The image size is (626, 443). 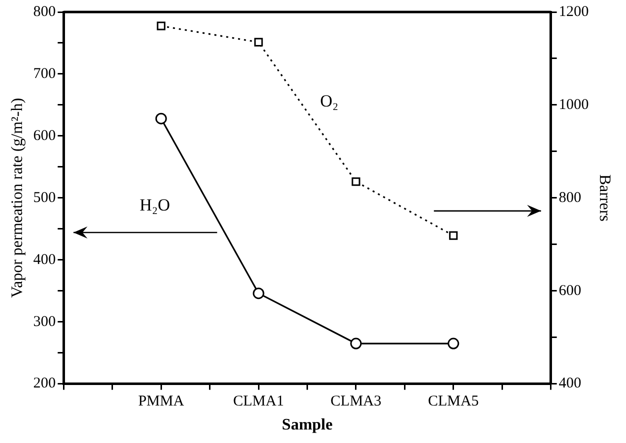 What do you see at coordinates (329, 100) in the screenshot?
I see `series-label: O₂` at bounding box center [329, 100].